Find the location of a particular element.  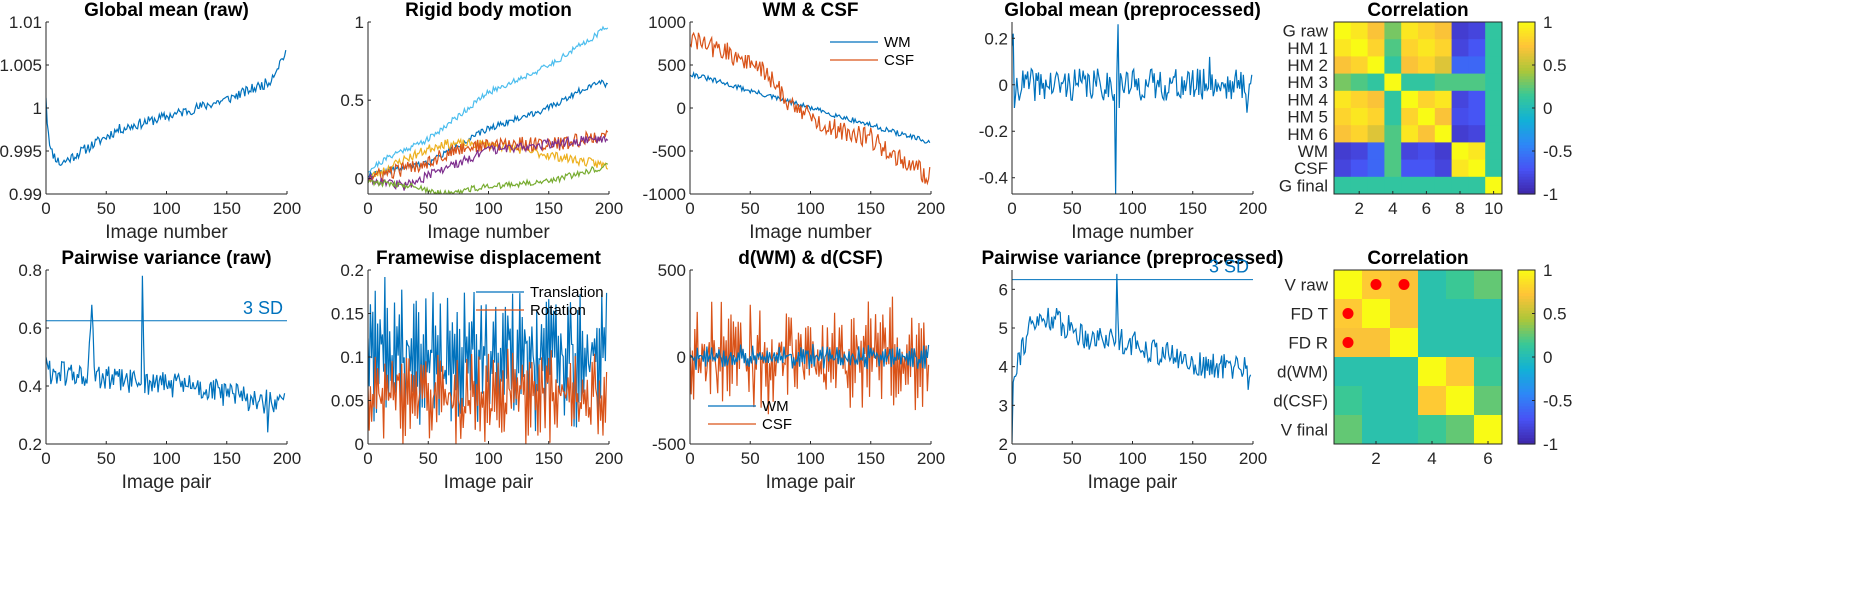

chart-title: Correlation is located at coordinates (1417, 10).